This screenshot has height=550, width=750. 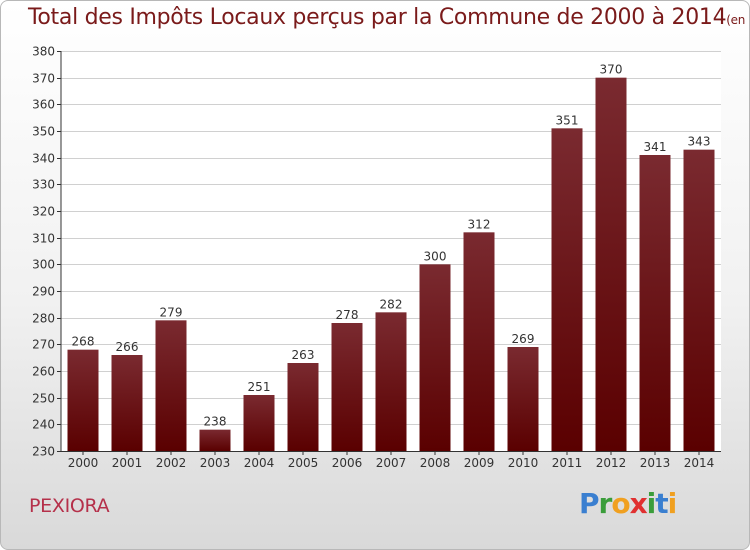 I want to click on proxiti-logo: Proxiti, so click(x=628, y=503).